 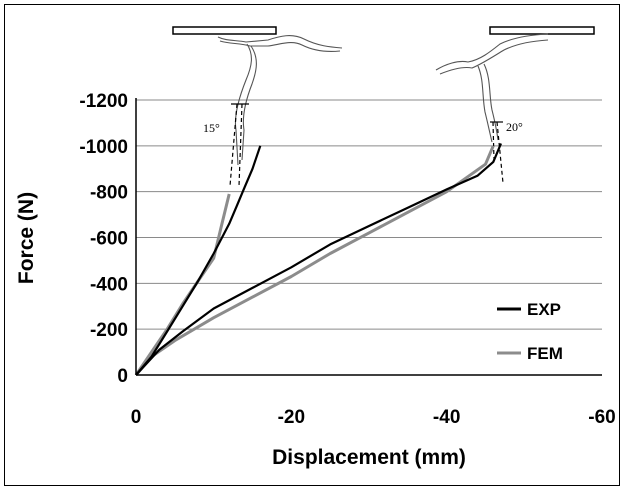 I want to click on root-illustration-right, so click(x=515, y=84).